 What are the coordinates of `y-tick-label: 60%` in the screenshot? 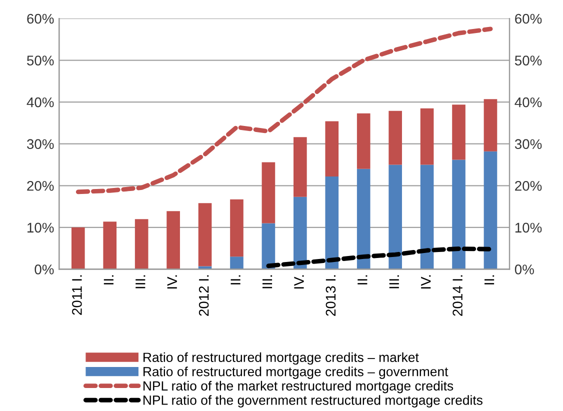 It's located at (40, 19).